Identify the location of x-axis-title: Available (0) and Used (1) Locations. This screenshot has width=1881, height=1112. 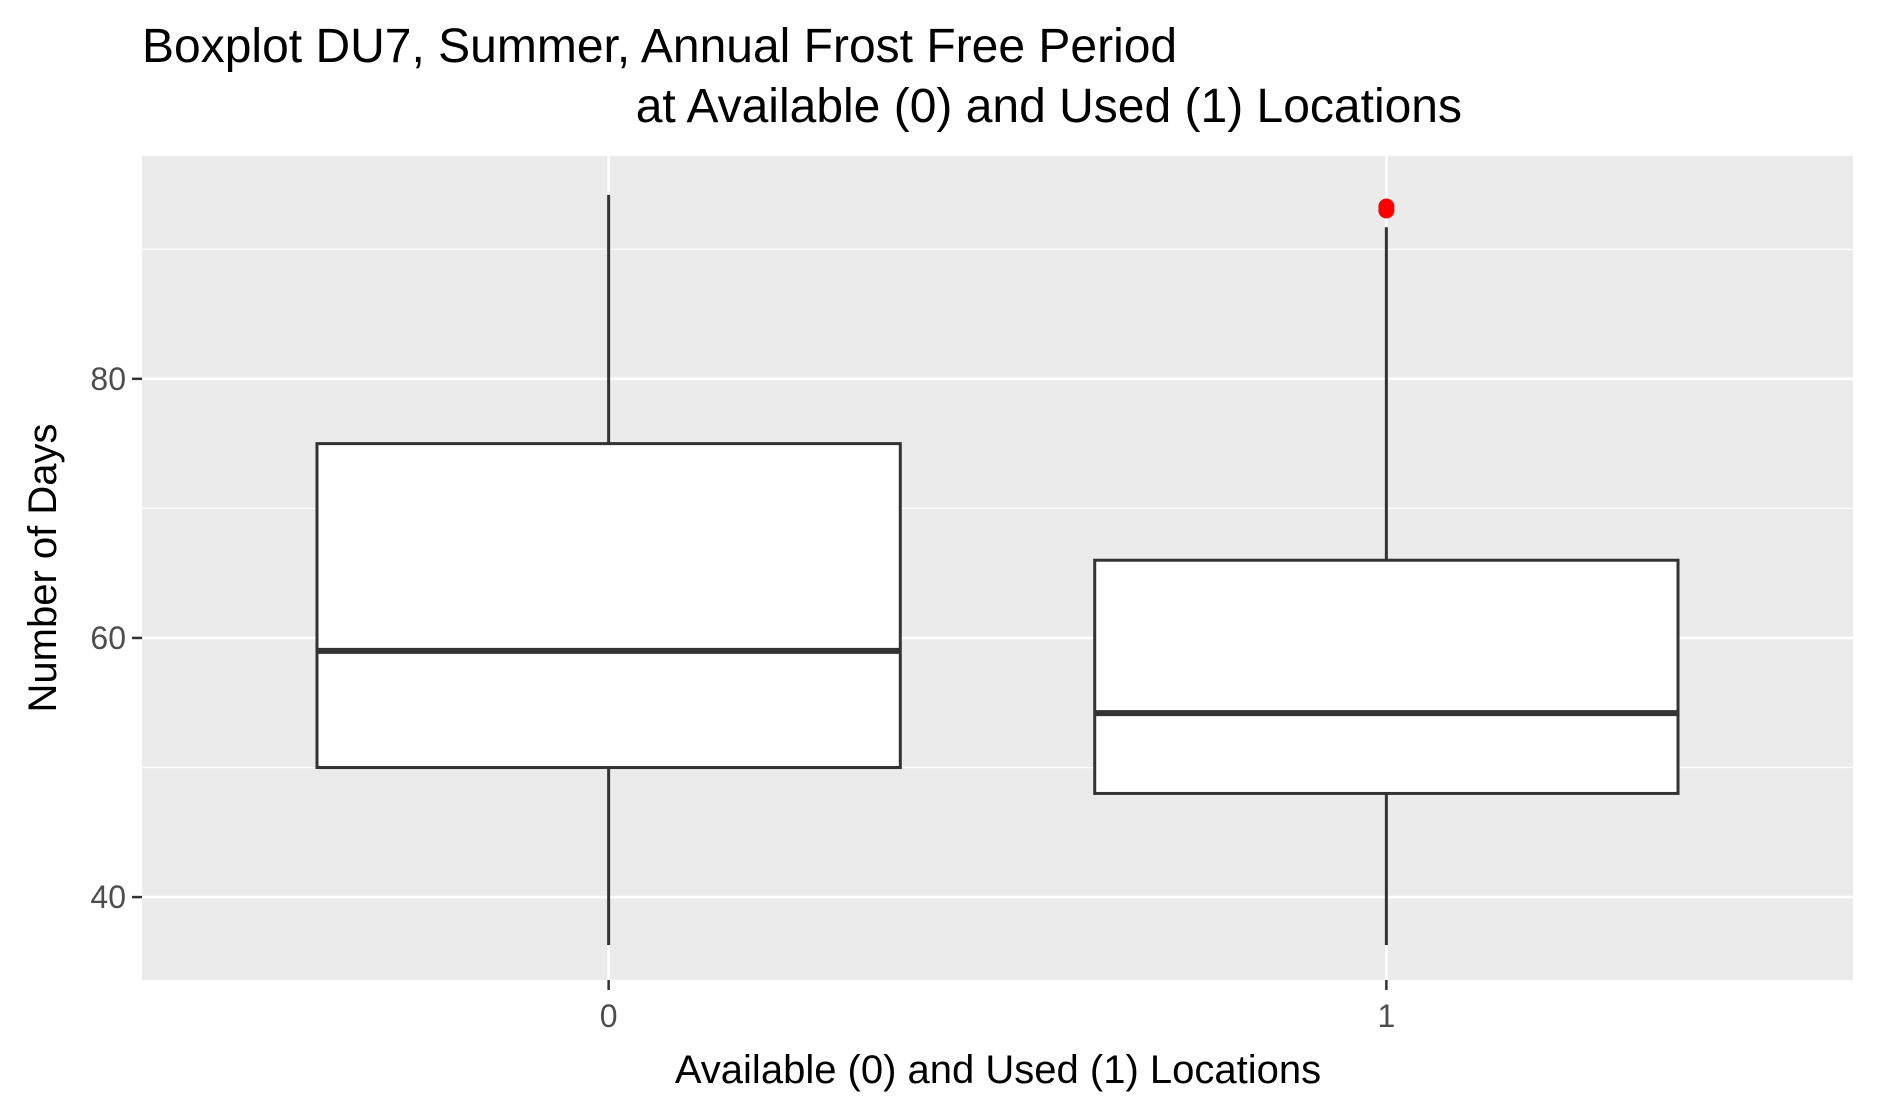
(998, 1070).